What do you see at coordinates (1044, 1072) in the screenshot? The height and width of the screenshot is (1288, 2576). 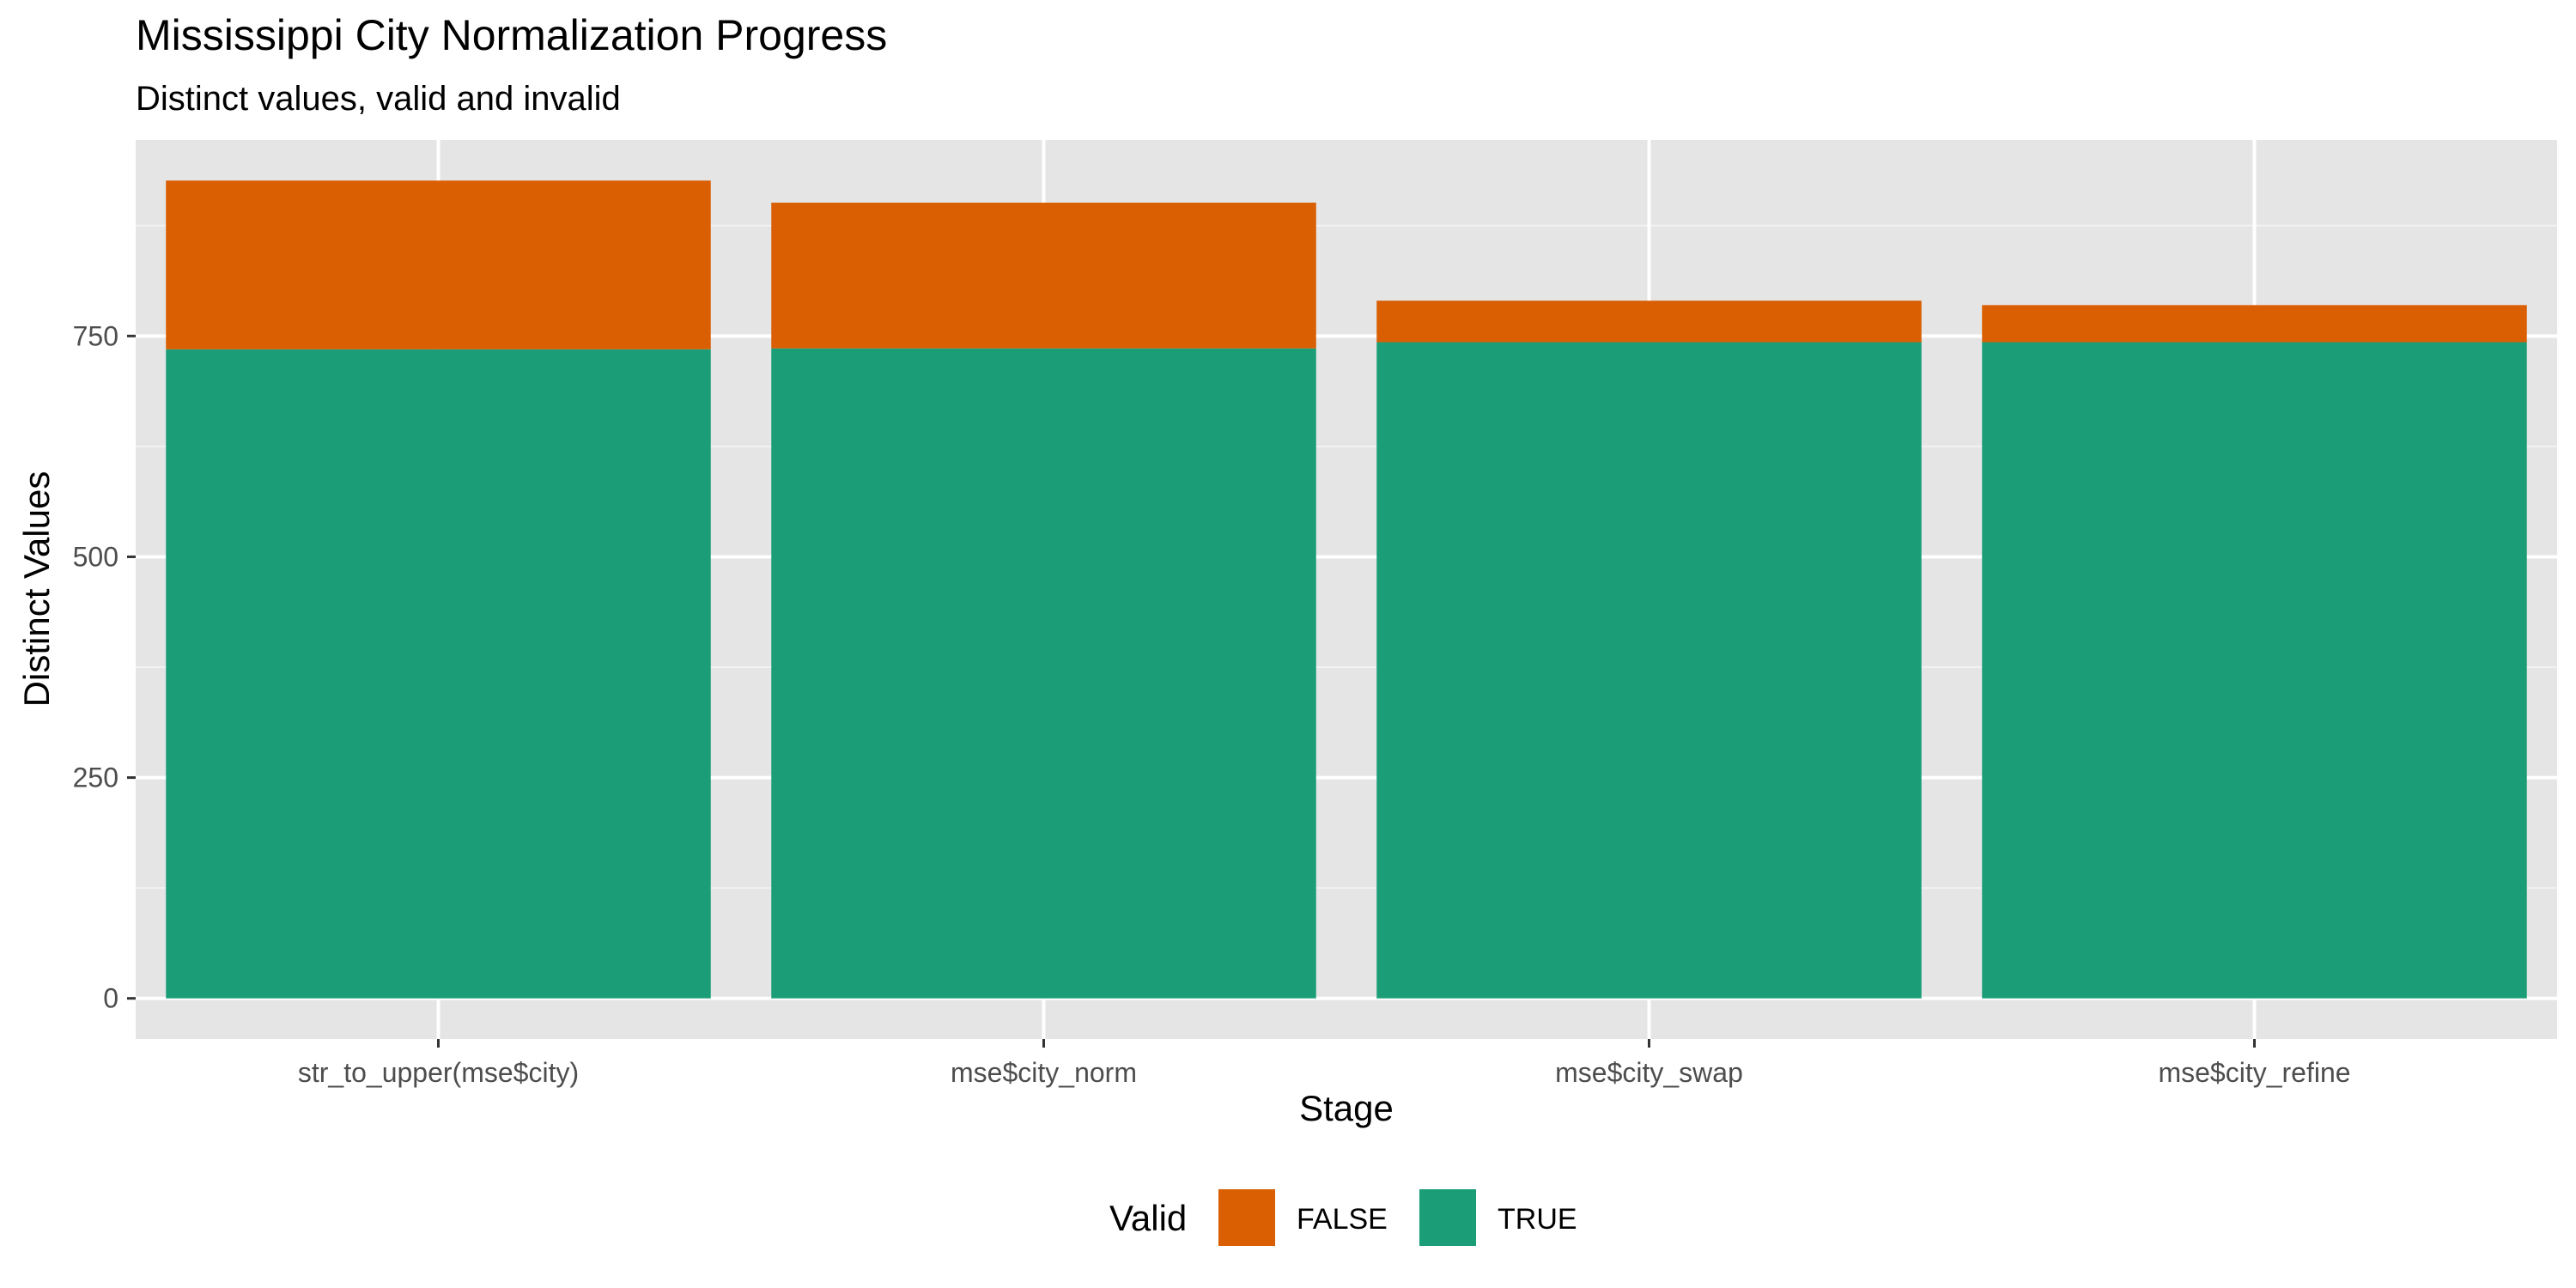 I see `x-tick-label: mse$city_norm` at bounding box center [1044, 1072].